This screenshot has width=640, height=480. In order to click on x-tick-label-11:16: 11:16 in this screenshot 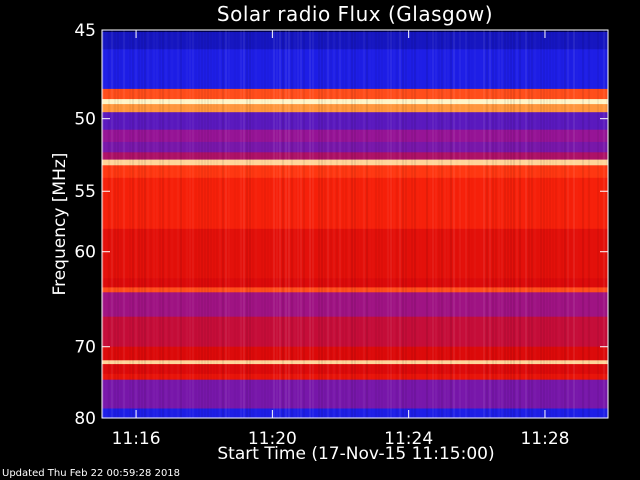, I will do `click(136, 439)`.